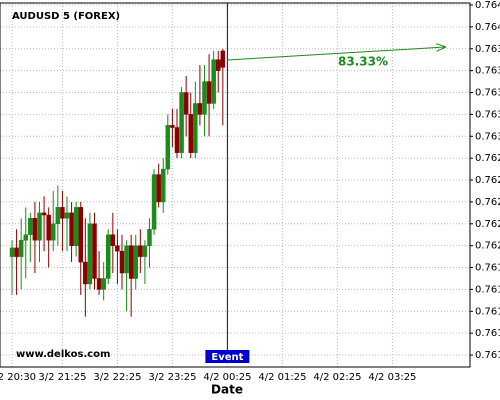  Describe the element at coordinates (66, 16) in the screenshot. I see `chart-title: AUDUSD 5 (FOREX)` at that location.